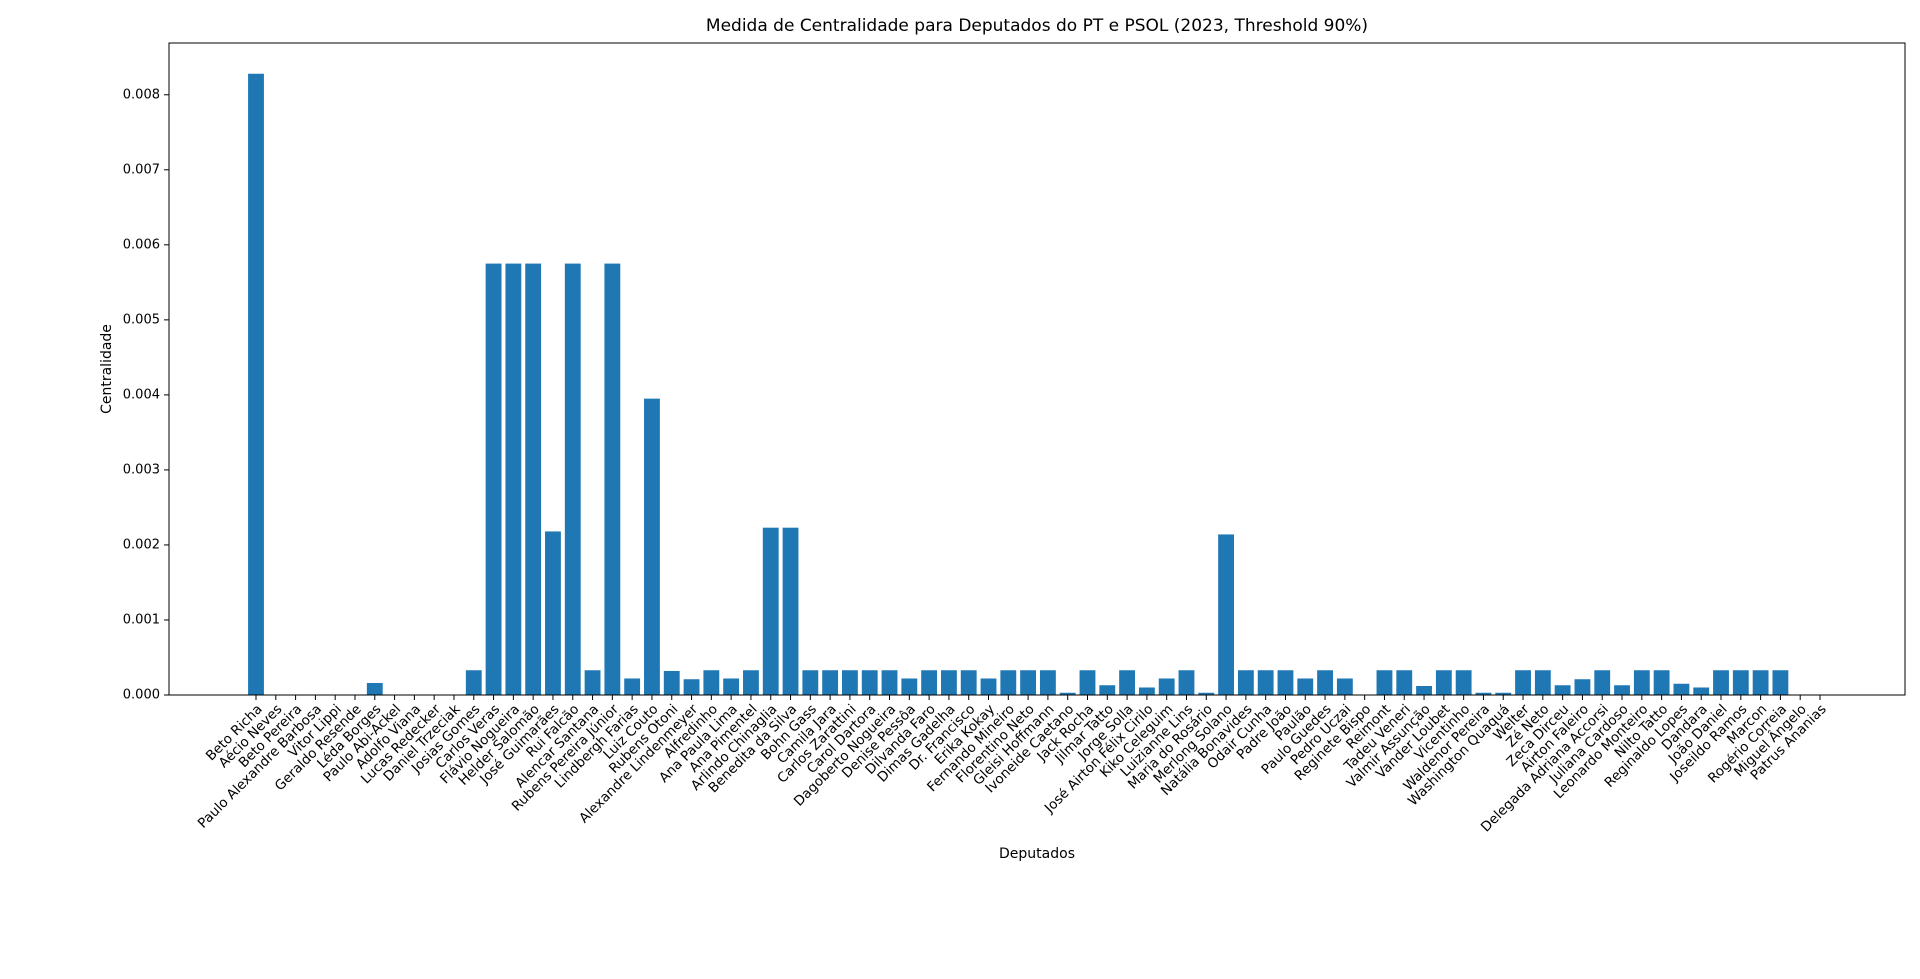  I want to click on x-axis-label: Deputados, so click(1037, 854).